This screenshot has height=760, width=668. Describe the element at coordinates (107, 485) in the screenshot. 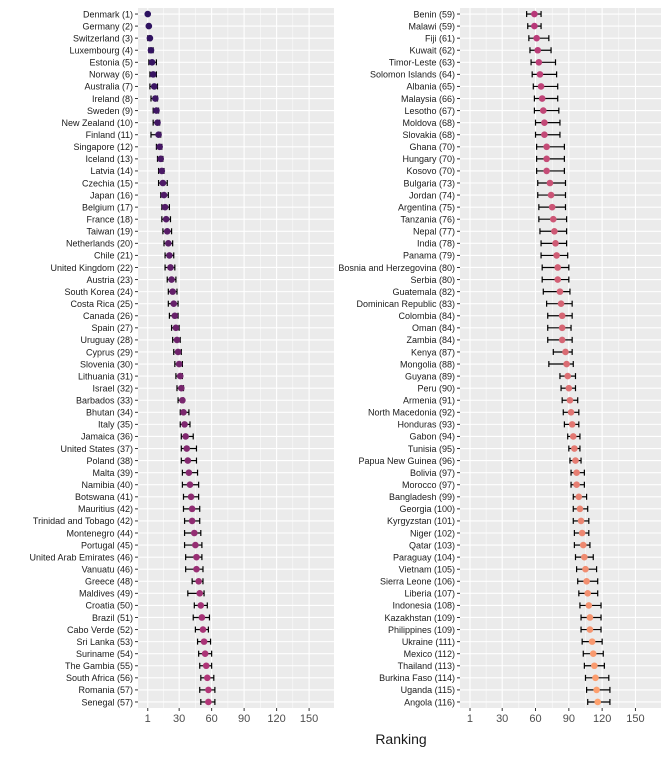

I see `country-label: Namibia (40)` at that location.